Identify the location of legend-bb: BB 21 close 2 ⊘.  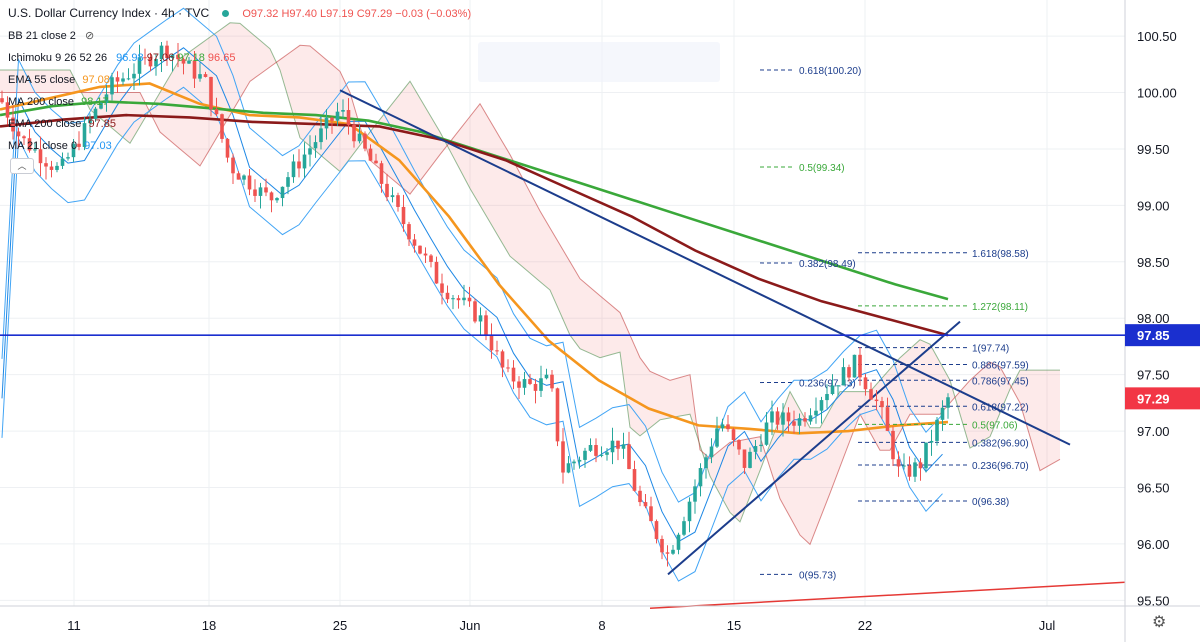
(51, 36).